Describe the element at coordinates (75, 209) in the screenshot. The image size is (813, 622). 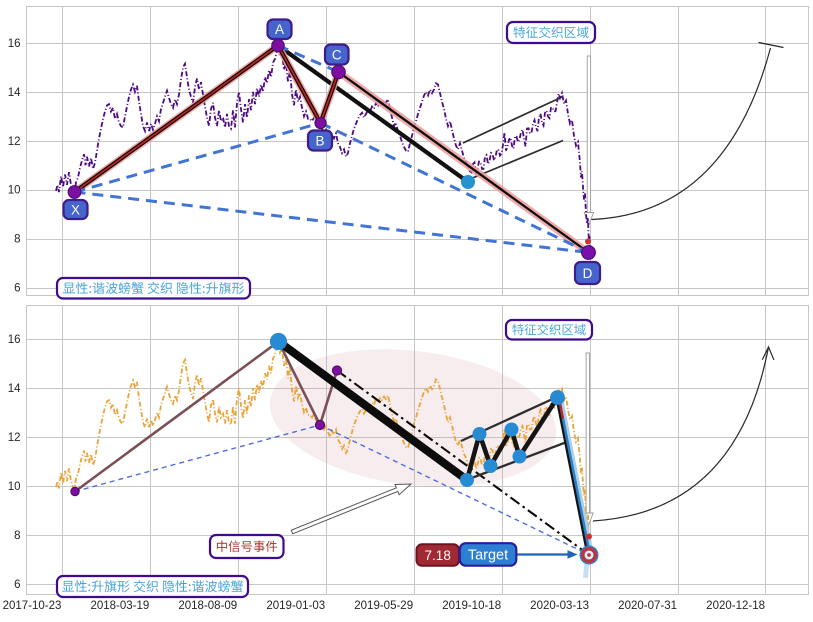
I see `svg-text: X` at that location.